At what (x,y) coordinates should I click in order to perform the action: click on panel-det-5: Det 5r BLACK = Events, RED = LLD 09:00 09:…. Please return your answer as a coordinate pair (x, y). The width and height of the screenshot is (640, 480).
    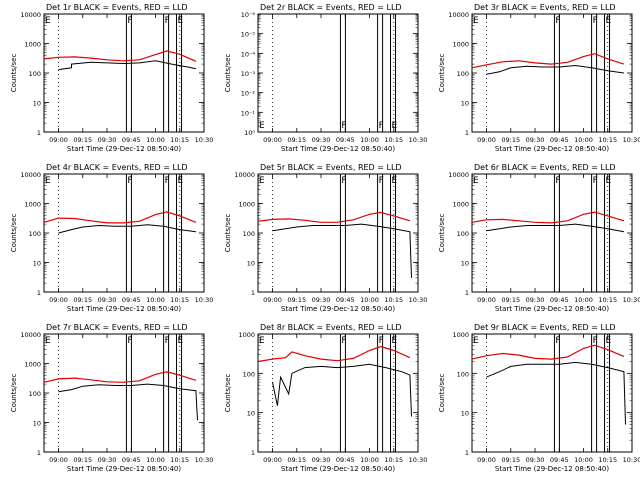
    Looking at the image, I should click on (325, 238).